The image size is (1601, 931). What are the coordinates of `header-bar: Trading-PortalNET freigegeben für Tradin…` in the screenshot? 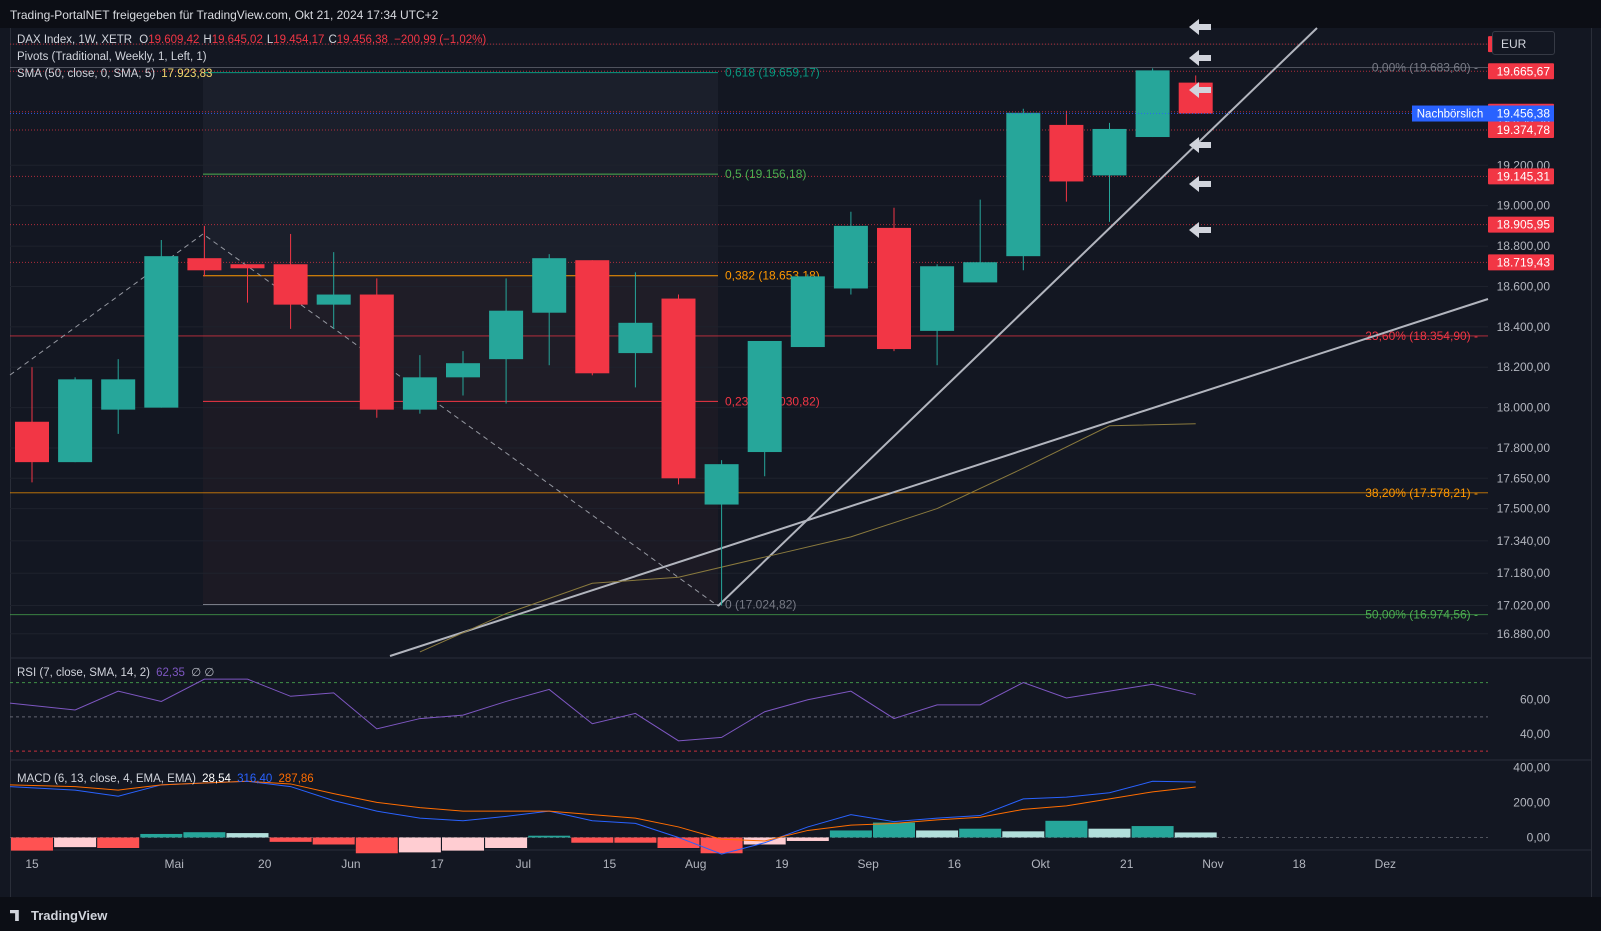 It's located at (800, 14).